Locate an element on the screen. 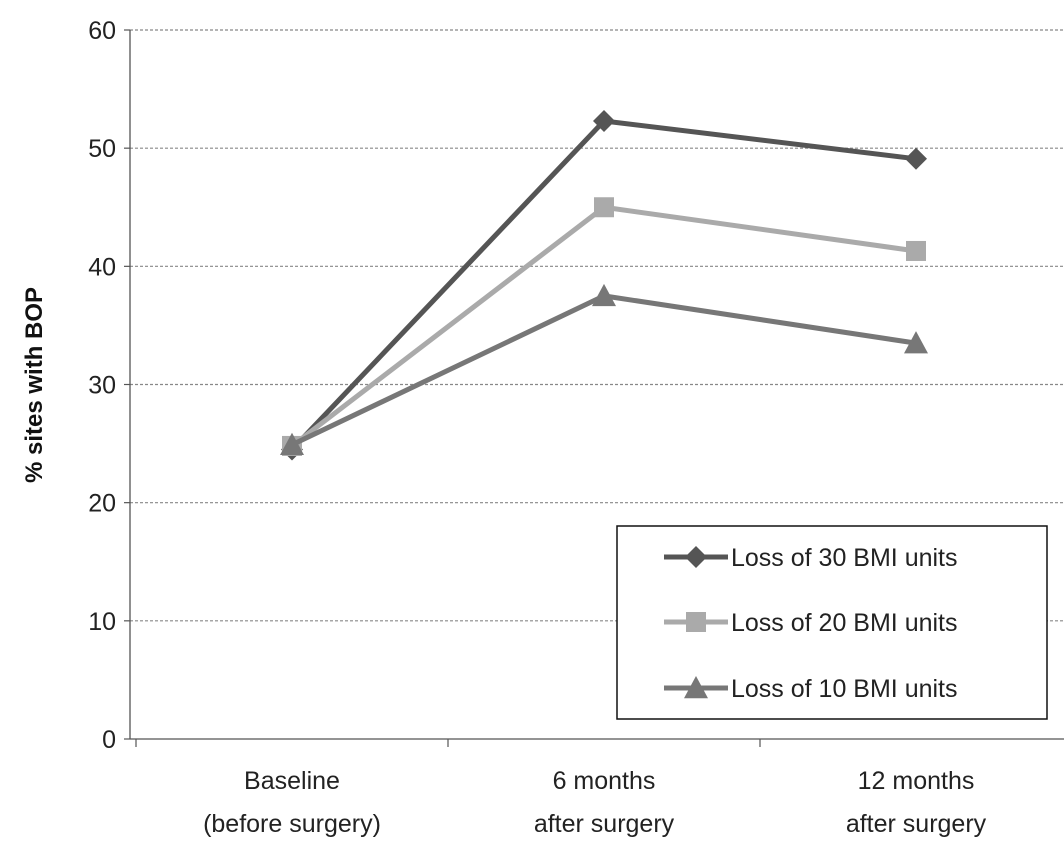 The width and height of the screenshot is (1064, 846). y-axis-title: % sites with BOP is located at coordinates (34, 385).